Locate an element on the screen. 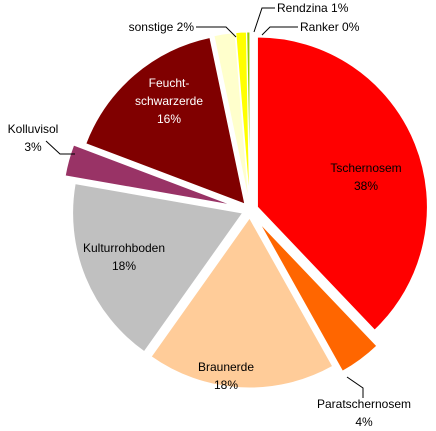 This screenshot has width=436, height=431. label-feuchtschwarzerde-line1: Feucht- is located at coordinates (169, 83).